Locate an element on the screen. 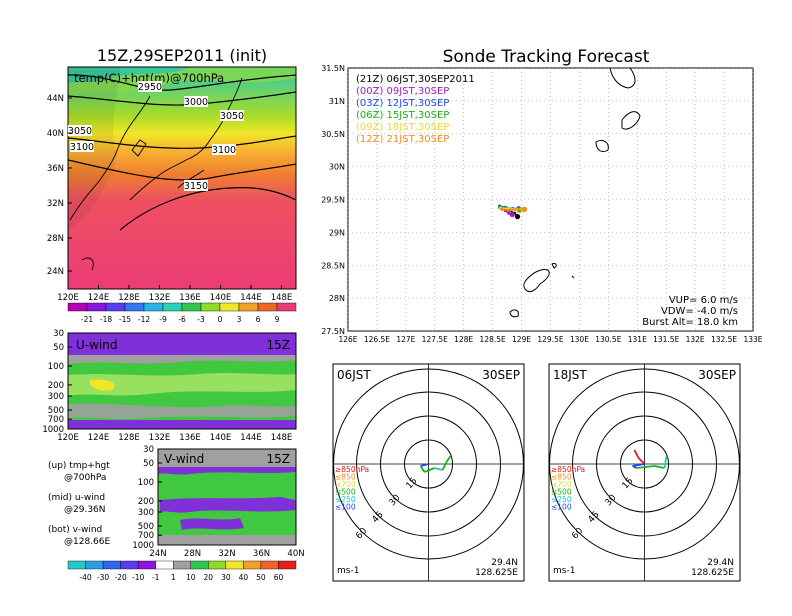 This screenshot has width=792, height=616. u-pressure-tick: 100 is located at coordinates (56, 367).